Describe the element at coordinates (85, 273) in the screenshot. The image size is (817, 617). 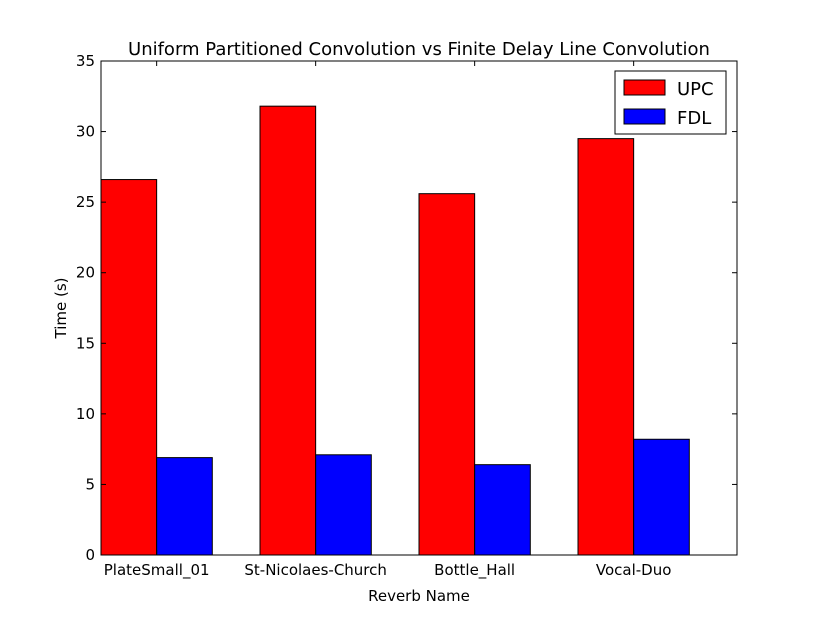
I see `y-tick-label: 20` at that location.